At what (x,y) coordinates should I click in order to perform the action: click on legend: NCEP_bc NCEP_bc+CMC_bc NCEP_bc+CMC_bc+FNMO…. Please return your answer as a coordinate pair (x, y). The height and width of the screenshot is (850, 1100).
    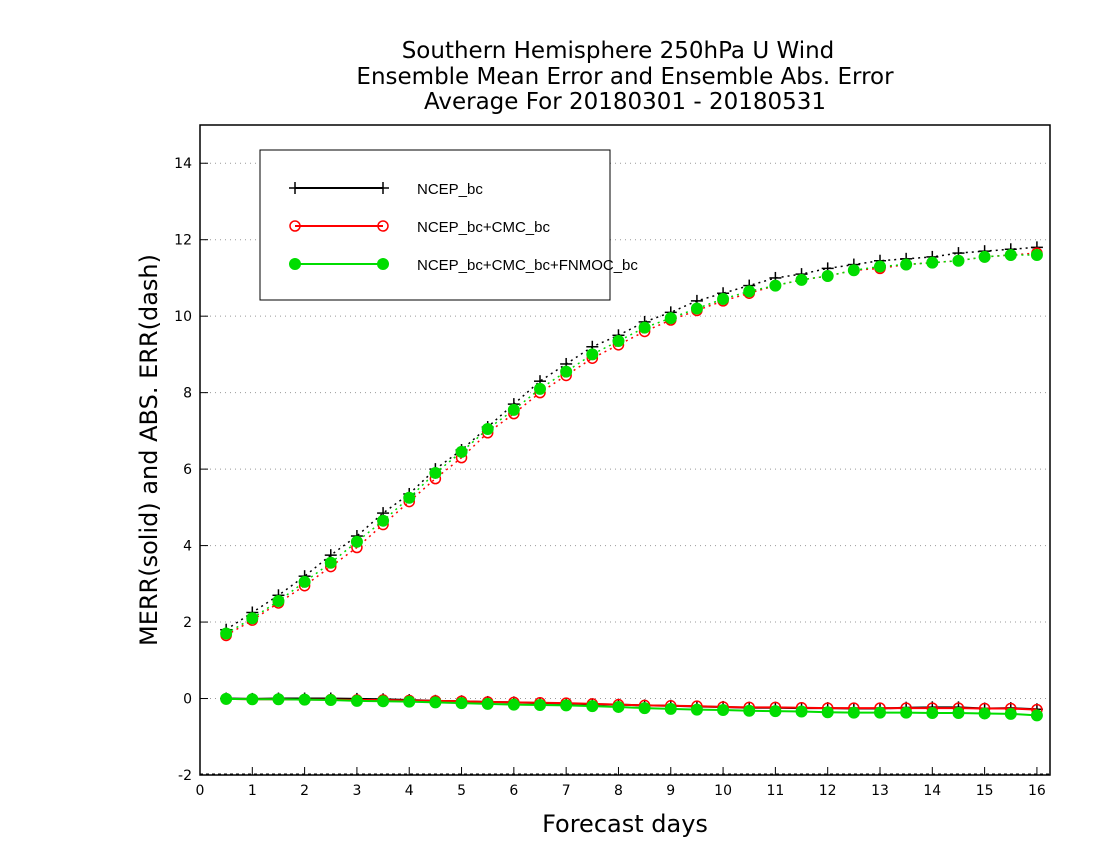
    Looking at the image, I should click on (448, 225).